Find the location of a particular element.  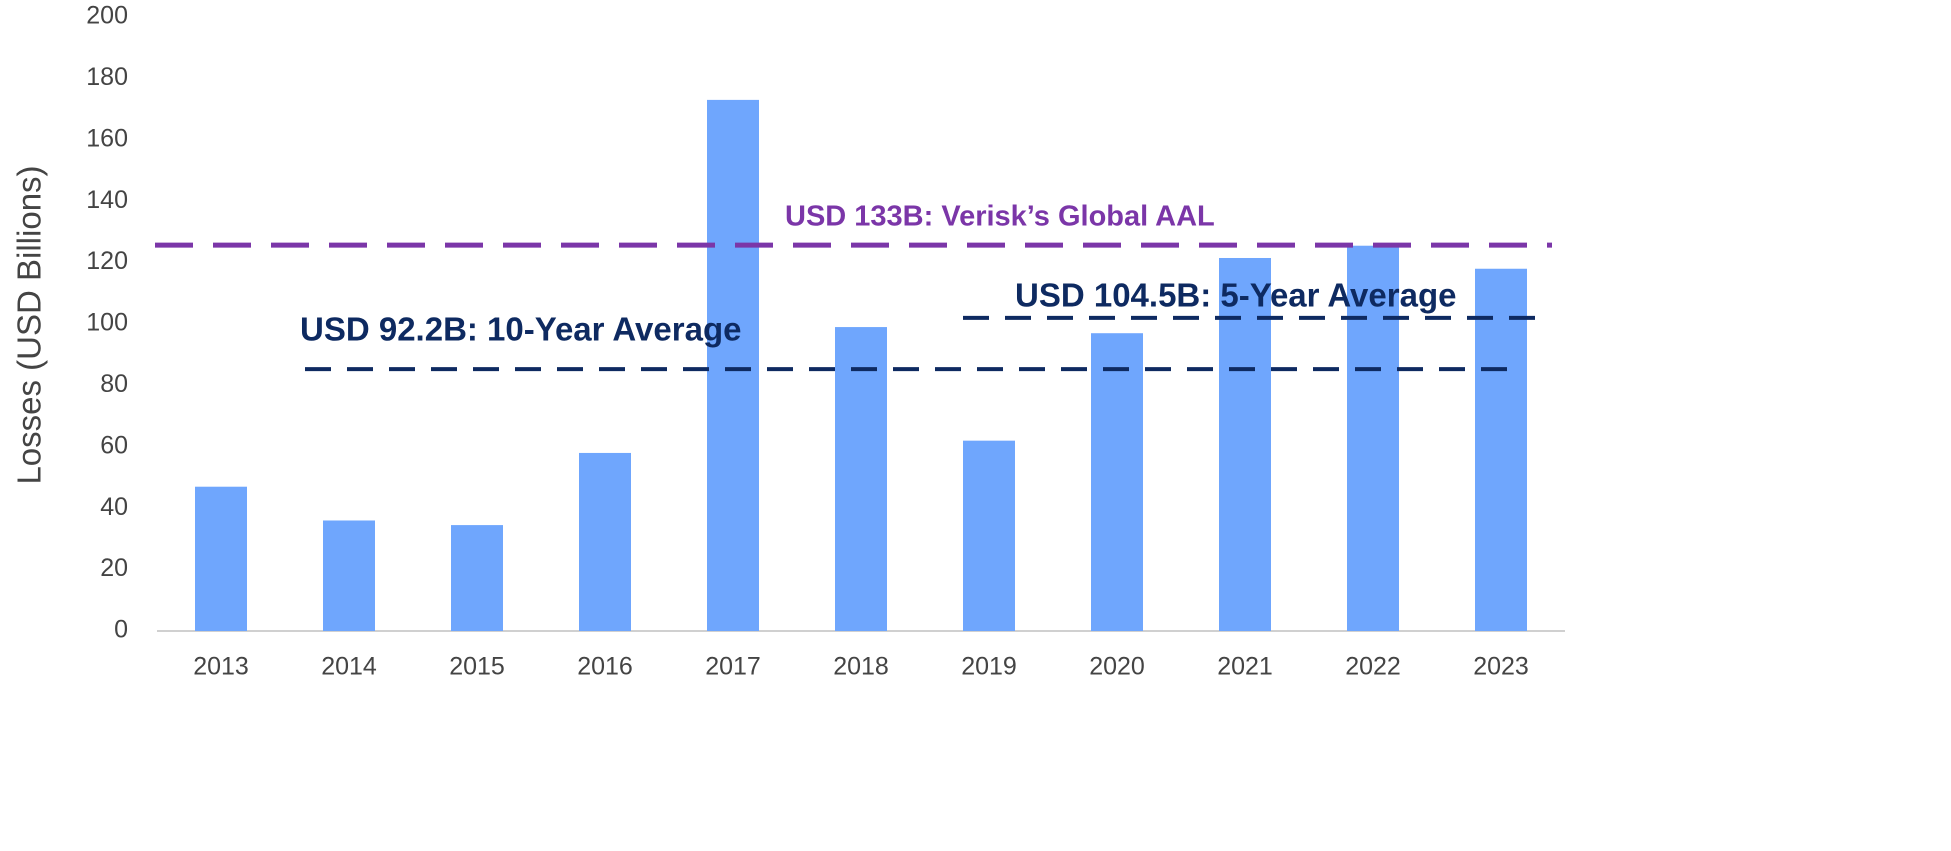

x-tick-label: 2022 is located at coordinates (1373, 667).